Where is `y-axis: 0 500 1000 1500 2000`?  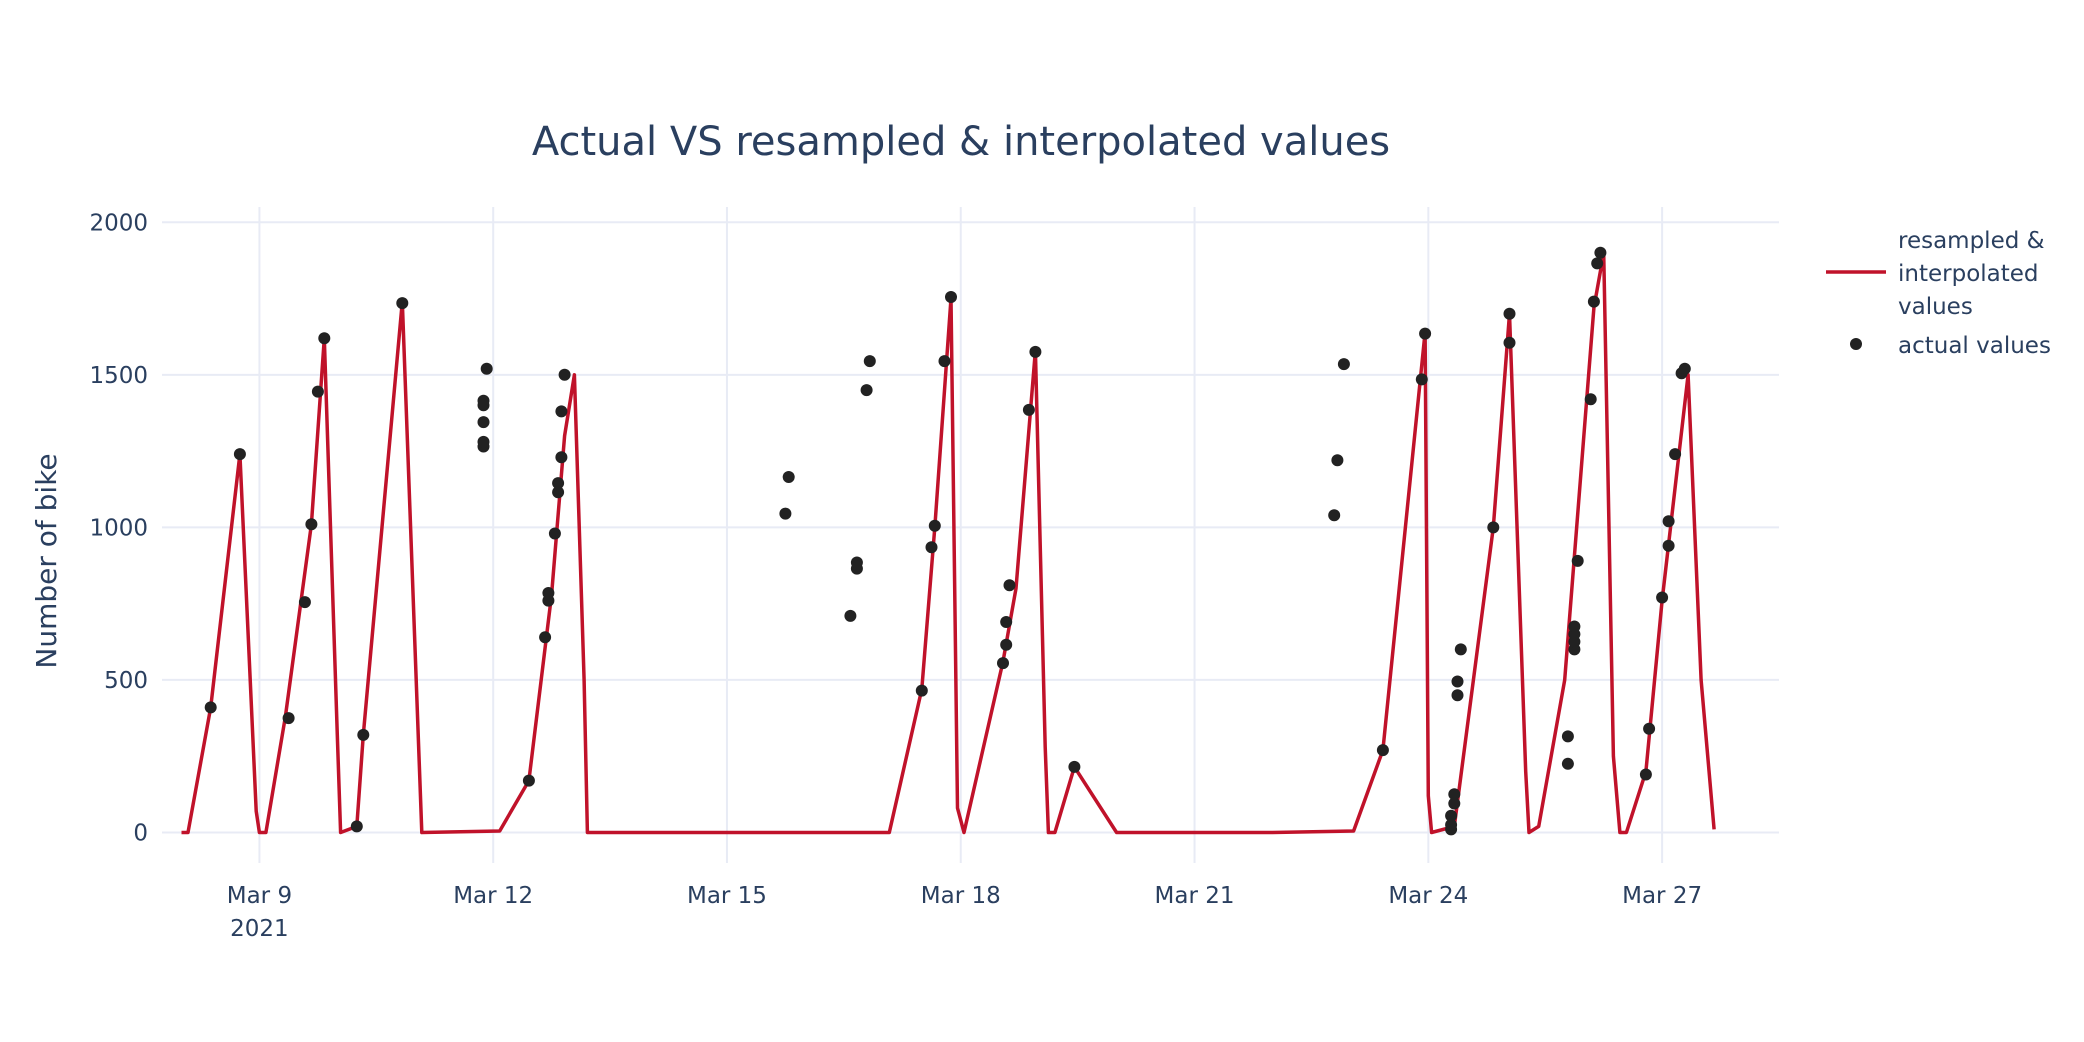
y-axis: 0 500 1000 1500 2000 is located at coordinates (118, 528).